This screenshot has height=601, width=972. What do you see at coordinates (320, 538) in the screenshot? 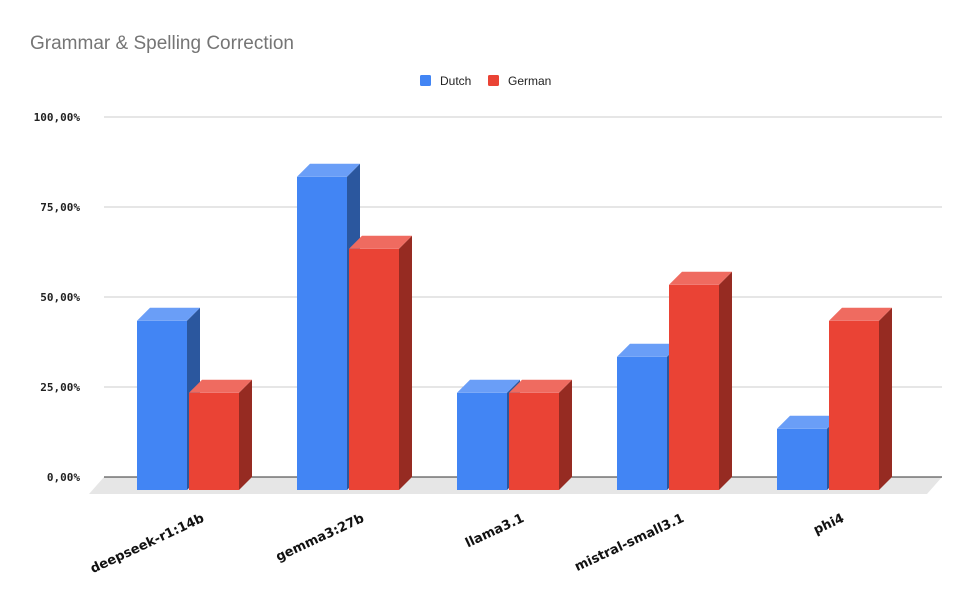
I see `x-tick-label: gemma3:27b` at bounding box center [320, 538].